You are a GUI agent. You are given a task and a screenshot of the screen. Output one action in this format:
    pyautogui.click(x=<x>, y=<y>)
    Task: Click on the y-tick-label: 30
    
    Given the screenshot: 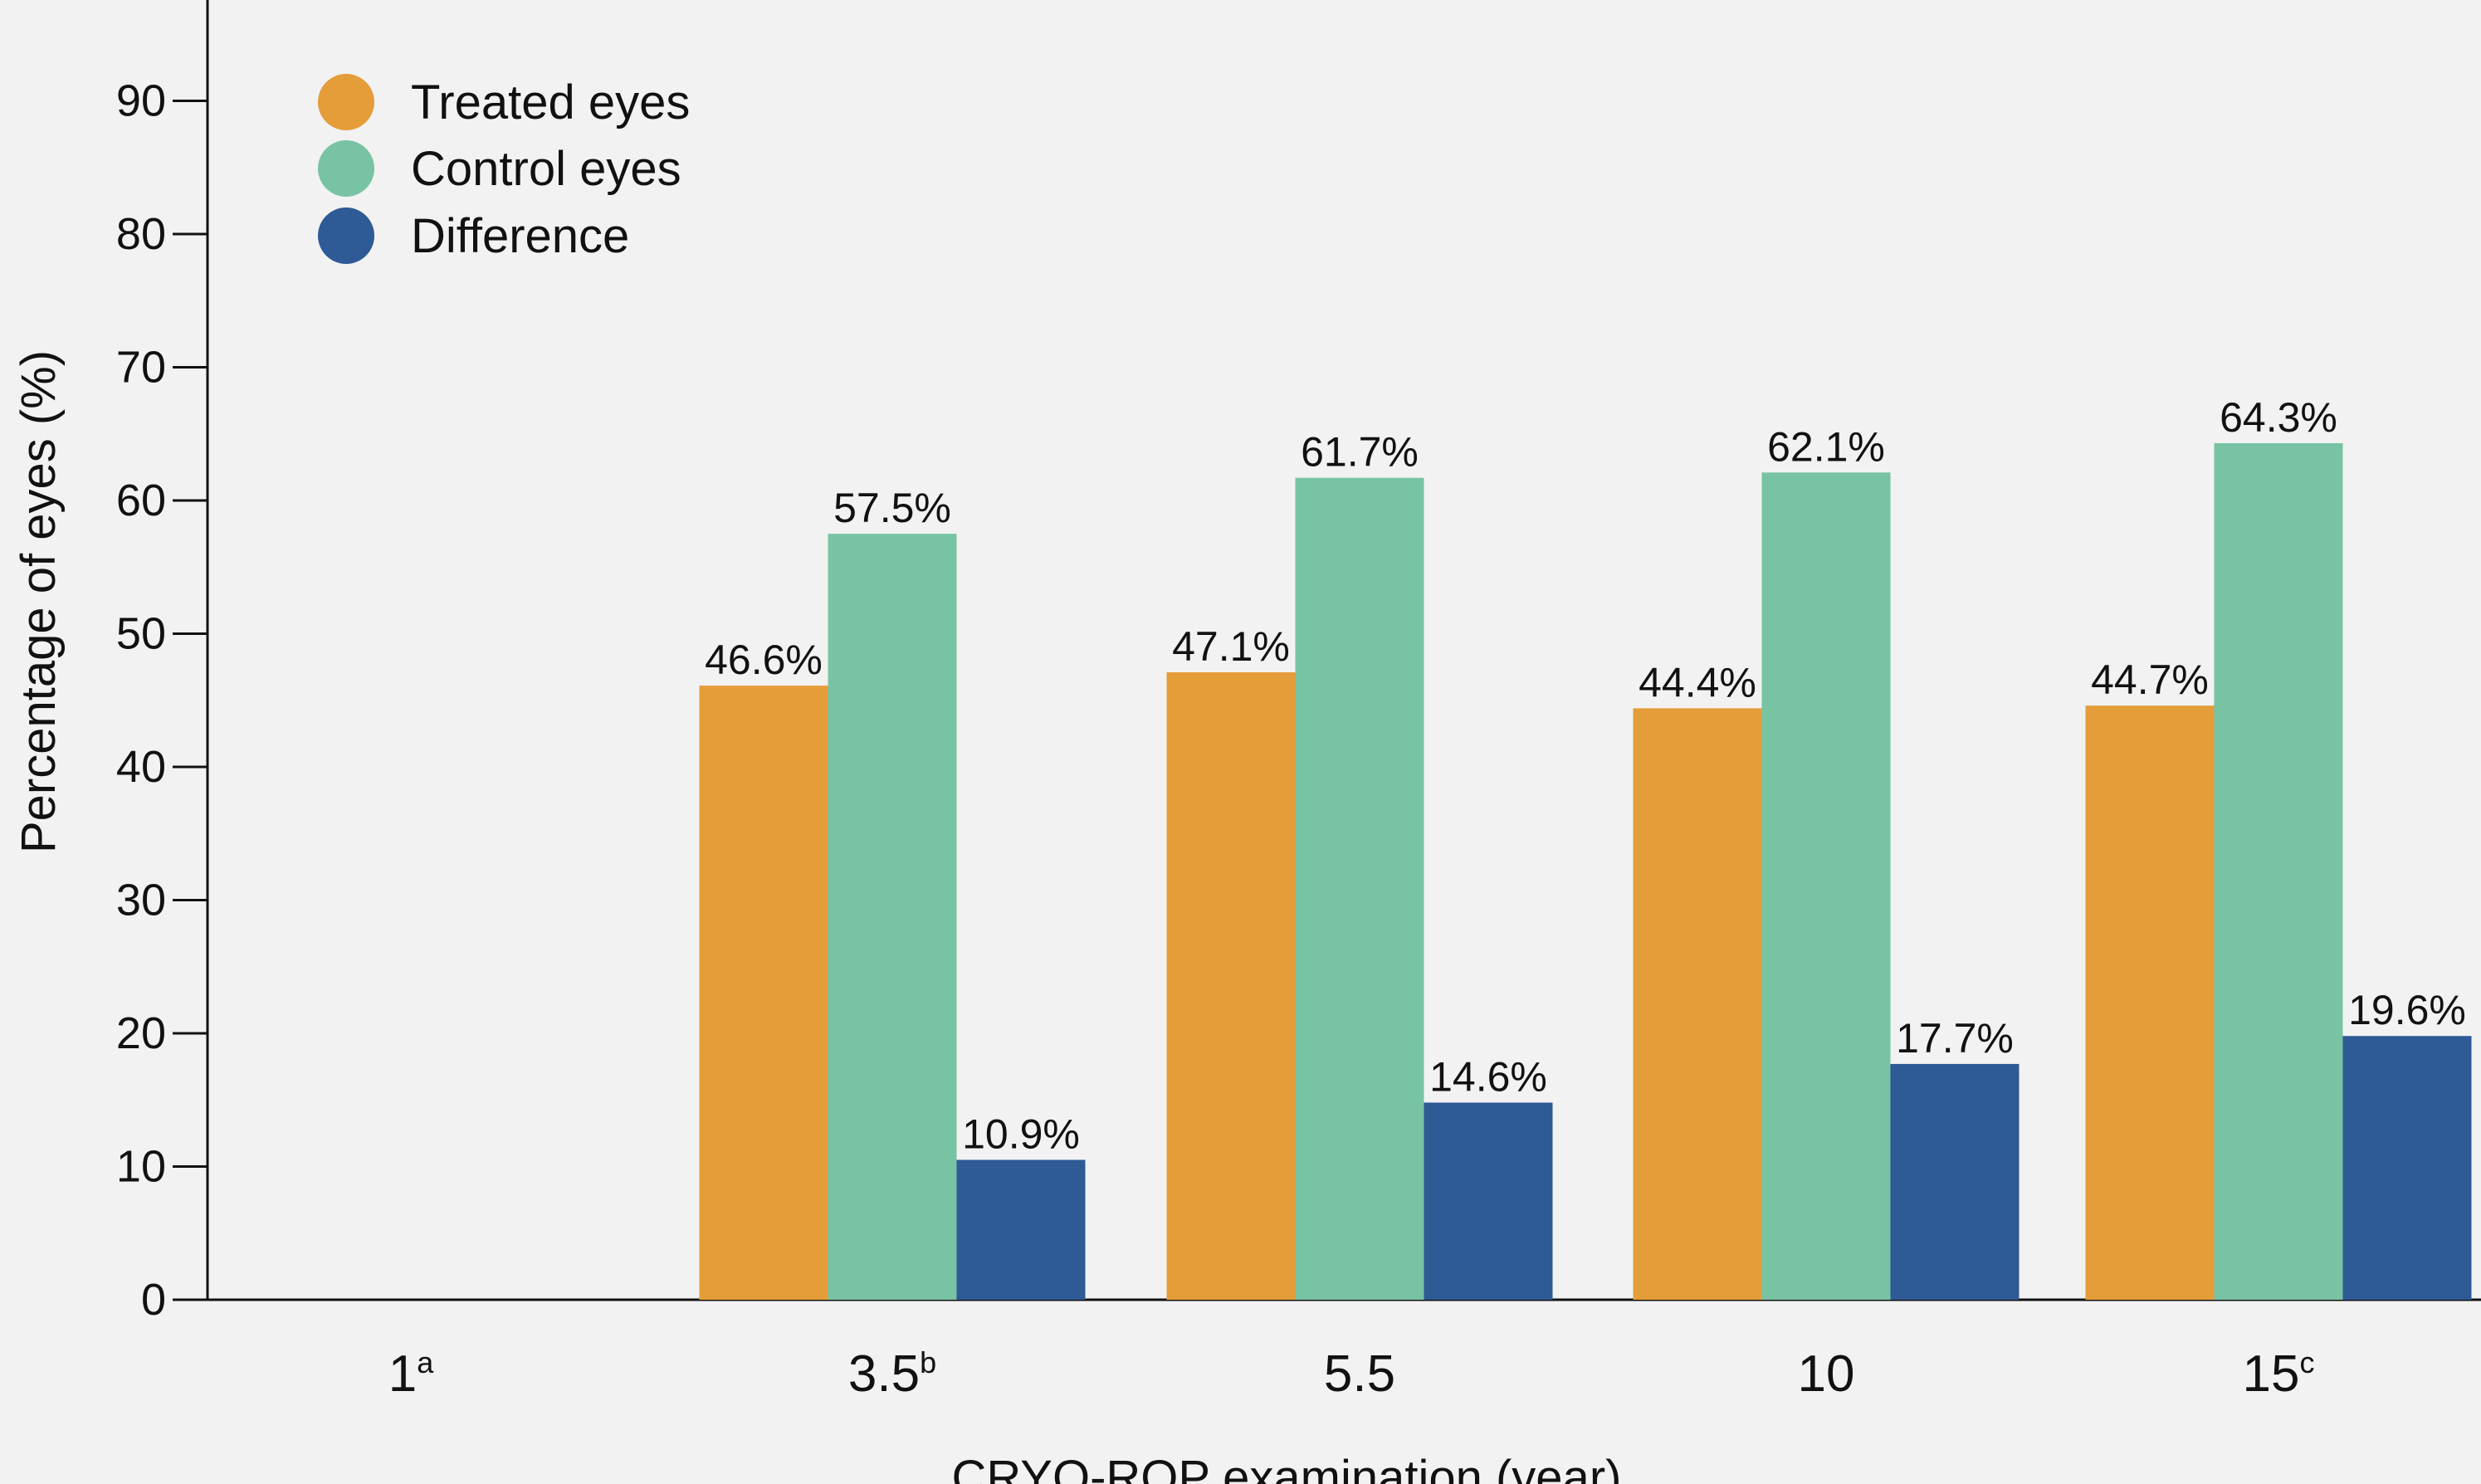 What is the action you would take?
    pyautogui.click(x=141, y=901)
    